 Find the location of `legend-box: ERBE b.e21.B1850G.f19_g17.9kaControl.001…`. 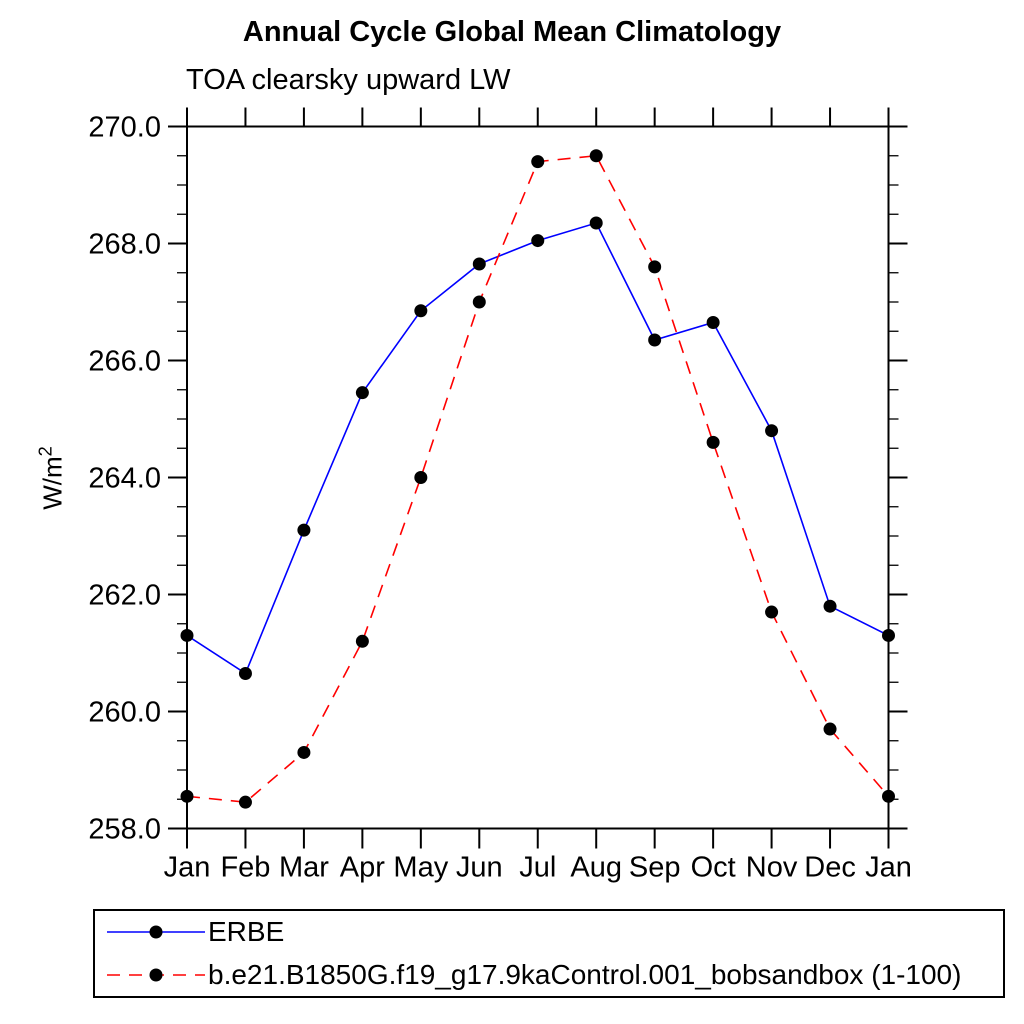

legend-box: ERBE b.e21.B1850G.f19_g17.9kaControl.001… is located at coordinates (549, 953).